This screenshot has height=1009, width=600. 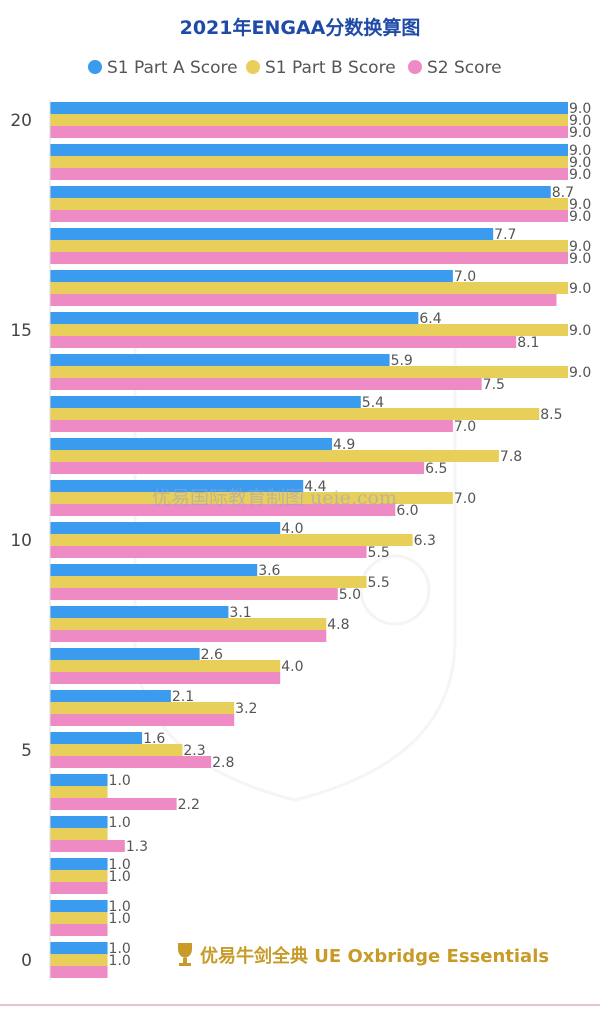 What do you see at coordinates (137, 847) in the screenshot?
I see `data-label-3-series-3: 1.3` at bounding box center [137, 847].